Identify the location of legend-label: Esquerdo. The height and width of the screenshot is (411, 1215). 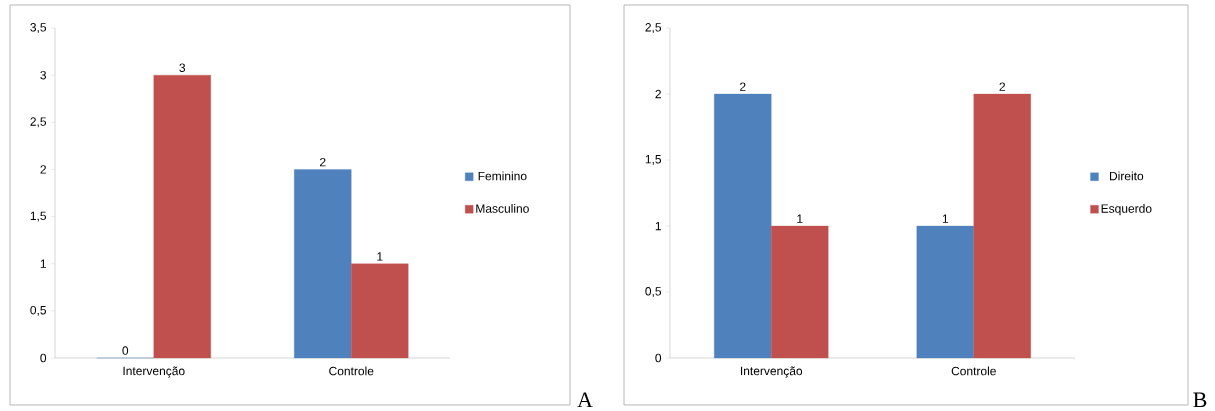
(1126, 209).